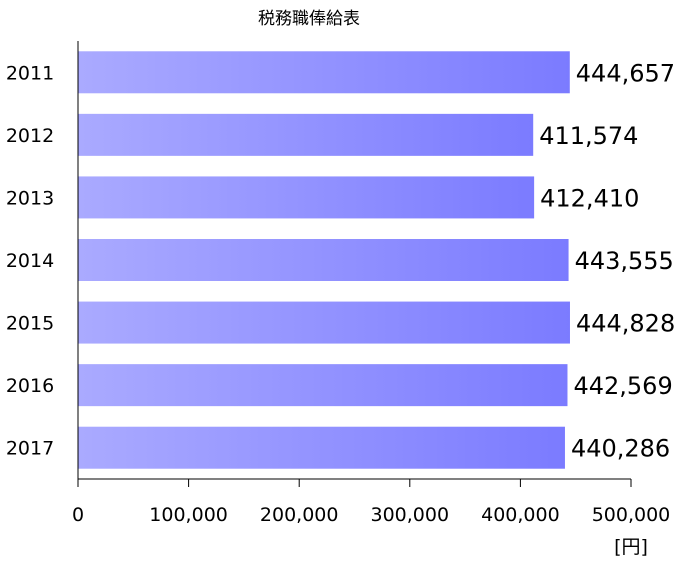 Image resolution: width=697 pixels, height=568 pixels. Describe the element at coordinates (309, 19) in the screenshot. I see `chart-title: 税務職俸給表` at that location.